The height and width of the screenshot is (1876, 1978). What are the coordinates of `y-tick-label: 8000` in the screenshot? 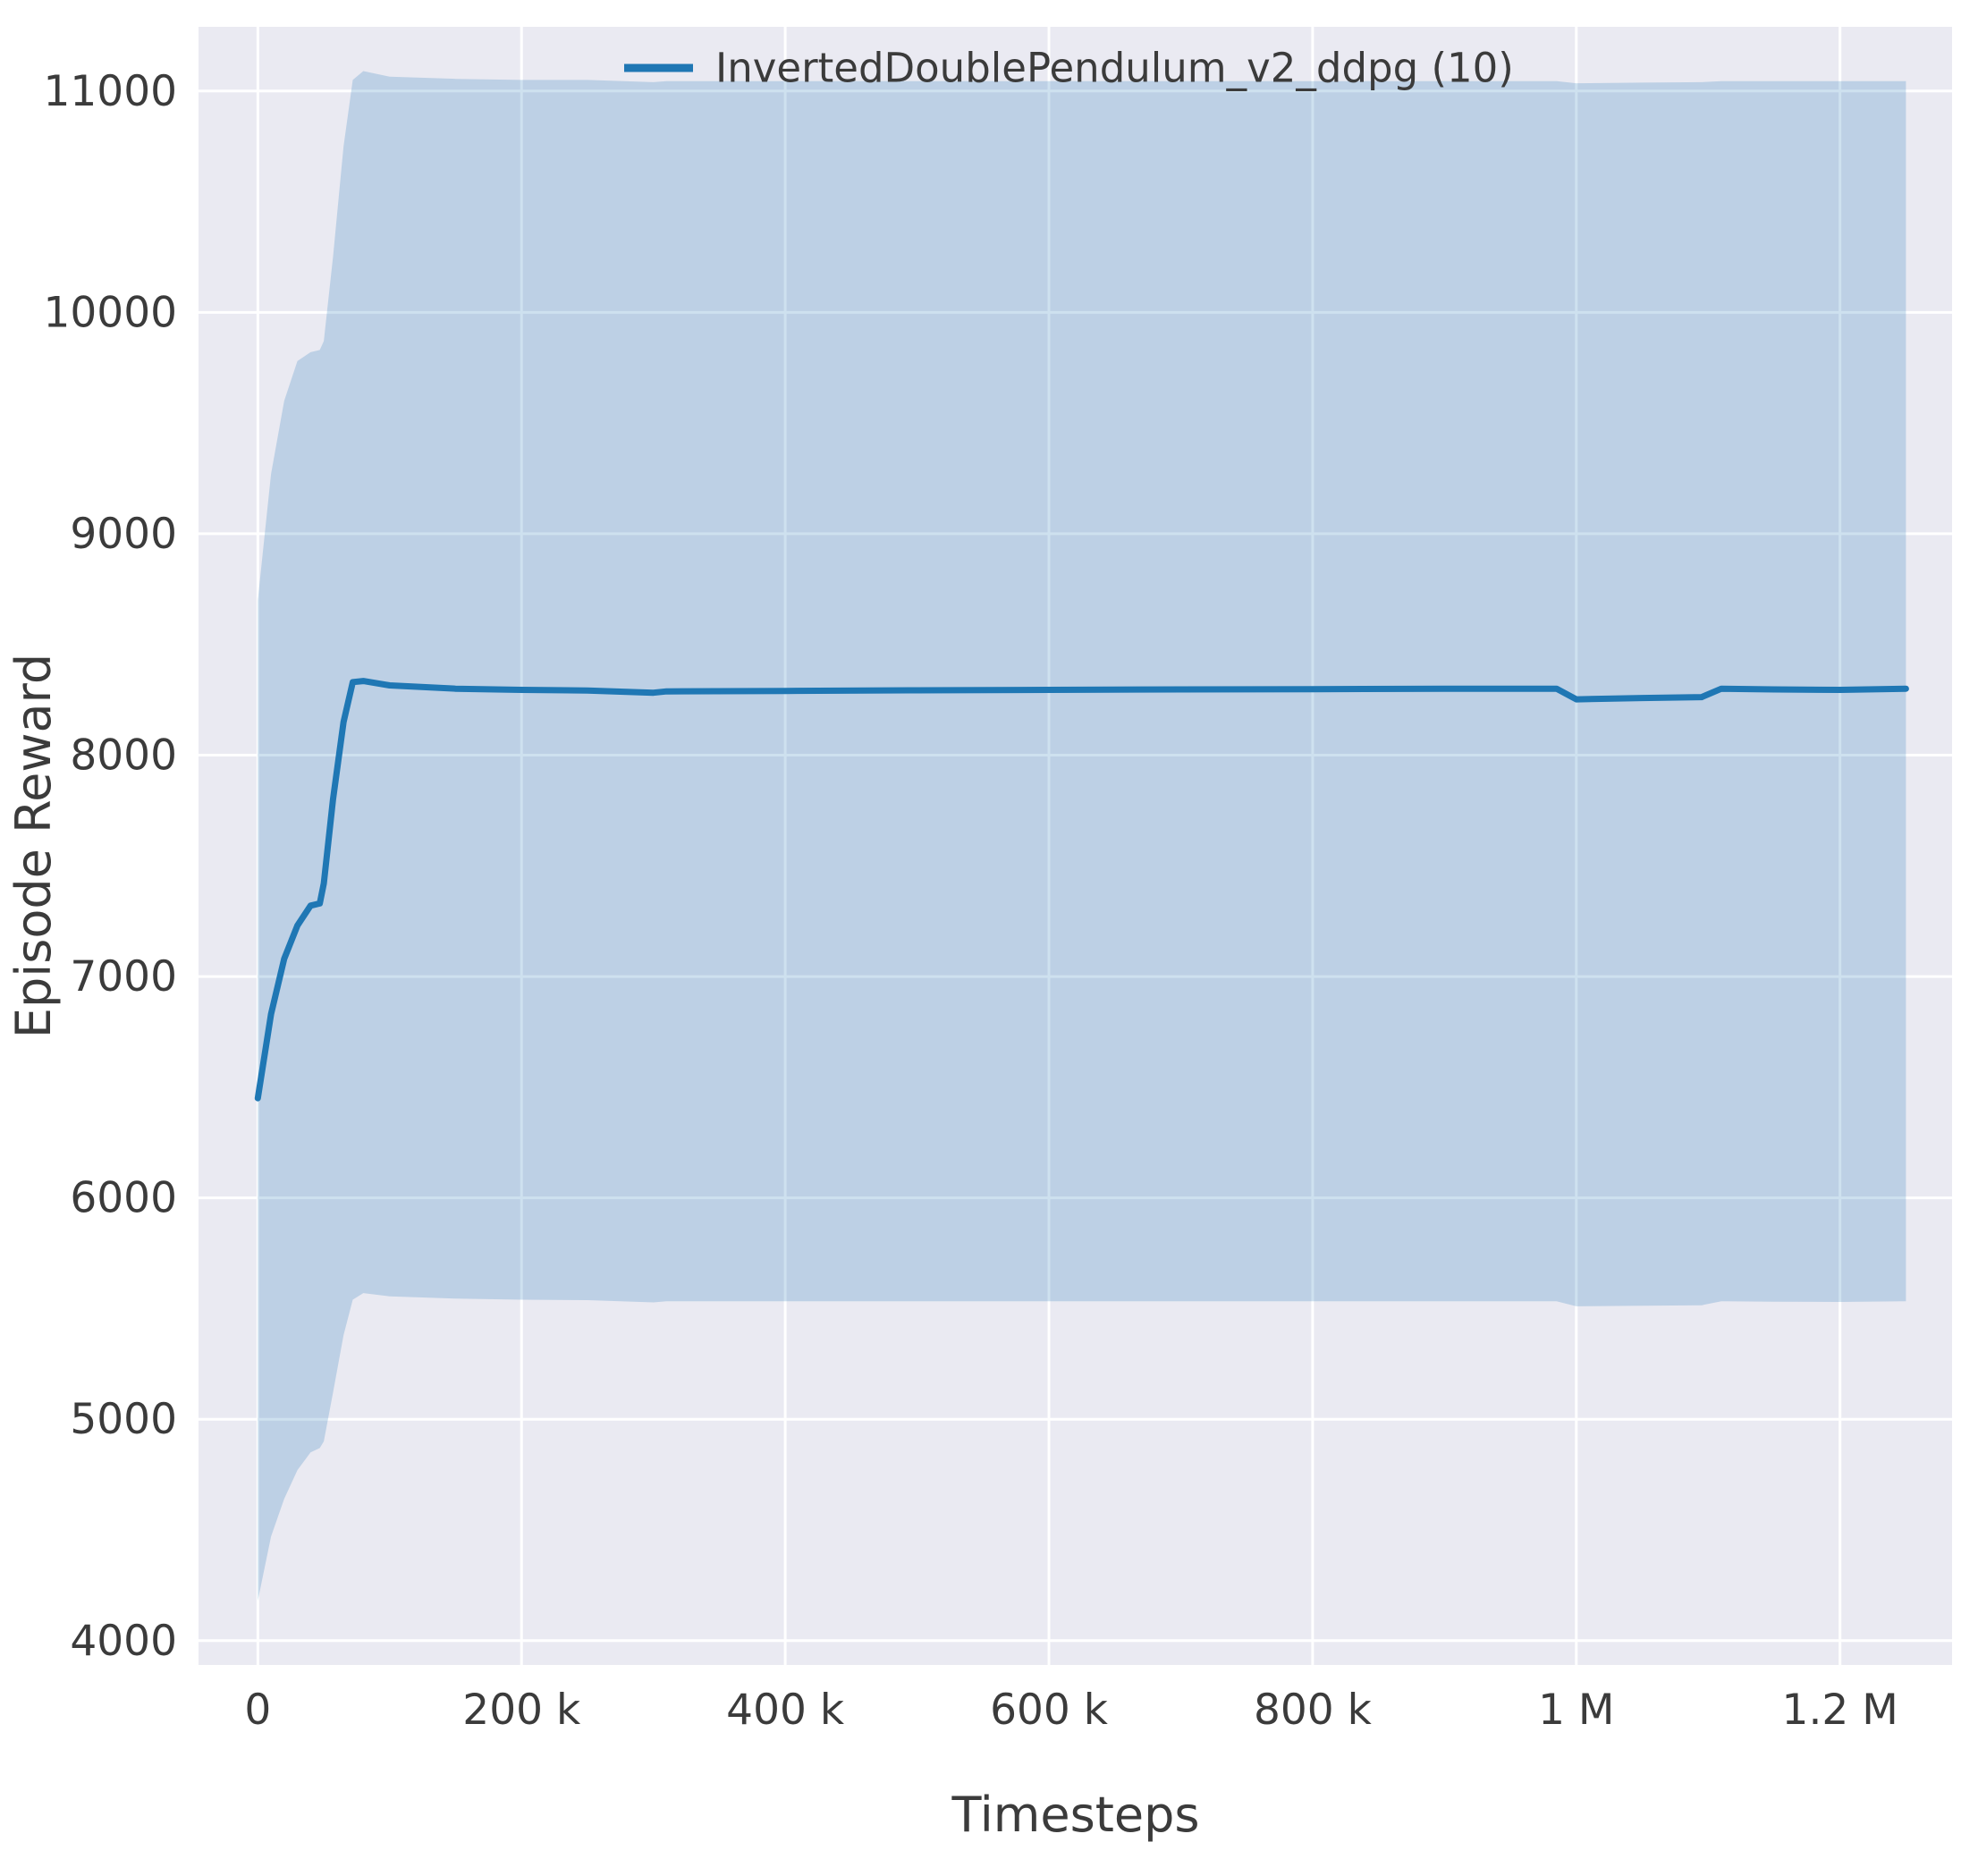 It's located at (123, 755).